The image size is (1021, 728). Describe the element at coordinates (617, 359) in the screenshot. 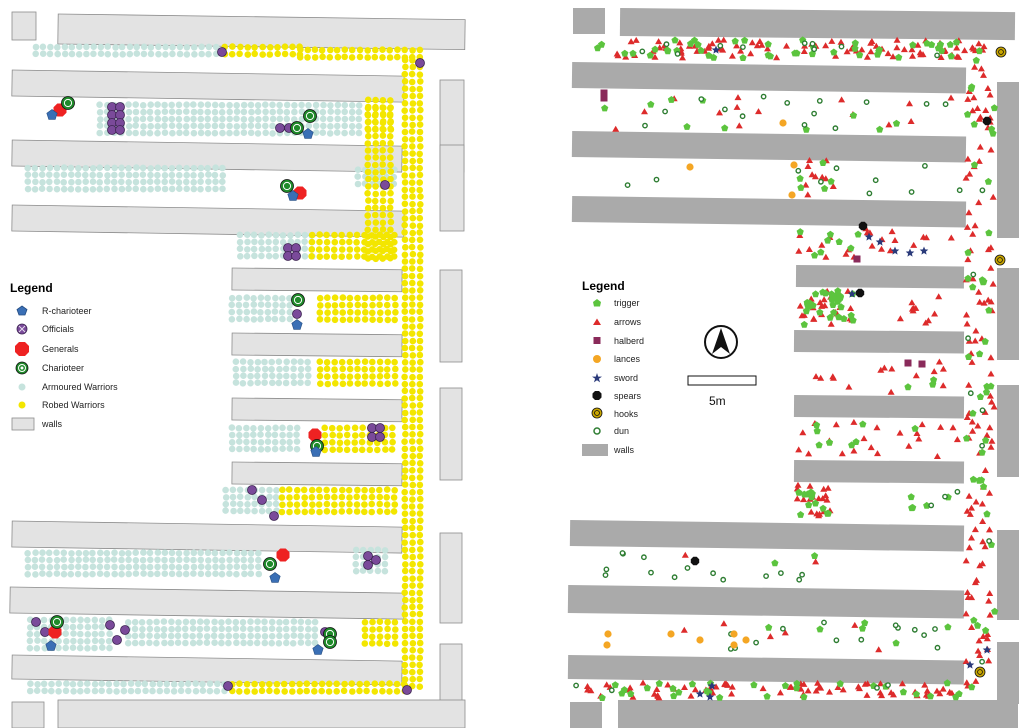

I see `legend-item-lances: lances` at that location.